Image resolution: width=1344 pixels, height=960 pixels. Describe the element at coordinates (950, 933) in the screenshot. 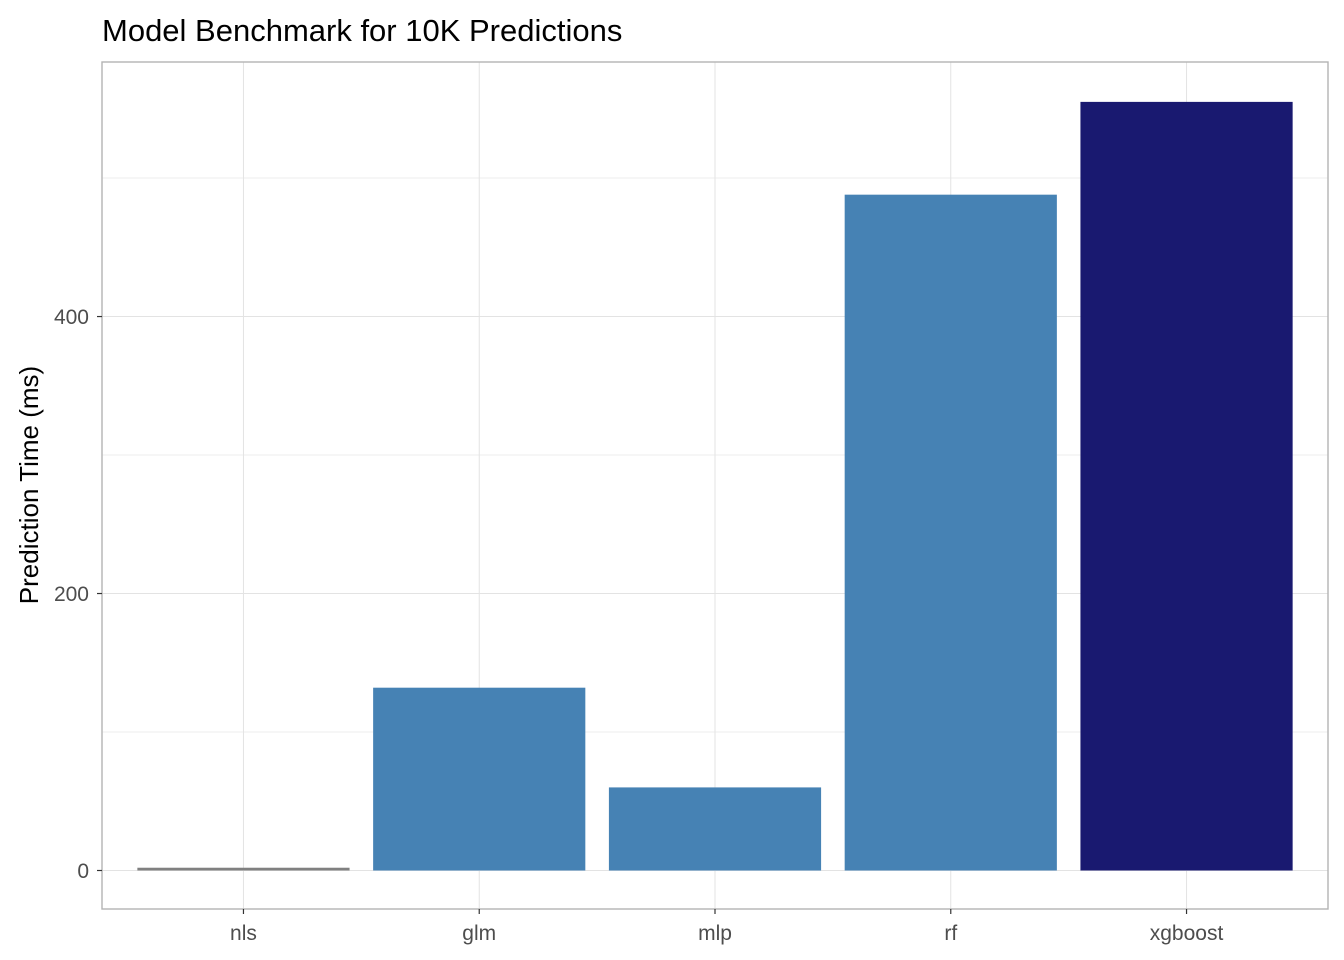

I see `x-tick-label-rf: rf` at that location.